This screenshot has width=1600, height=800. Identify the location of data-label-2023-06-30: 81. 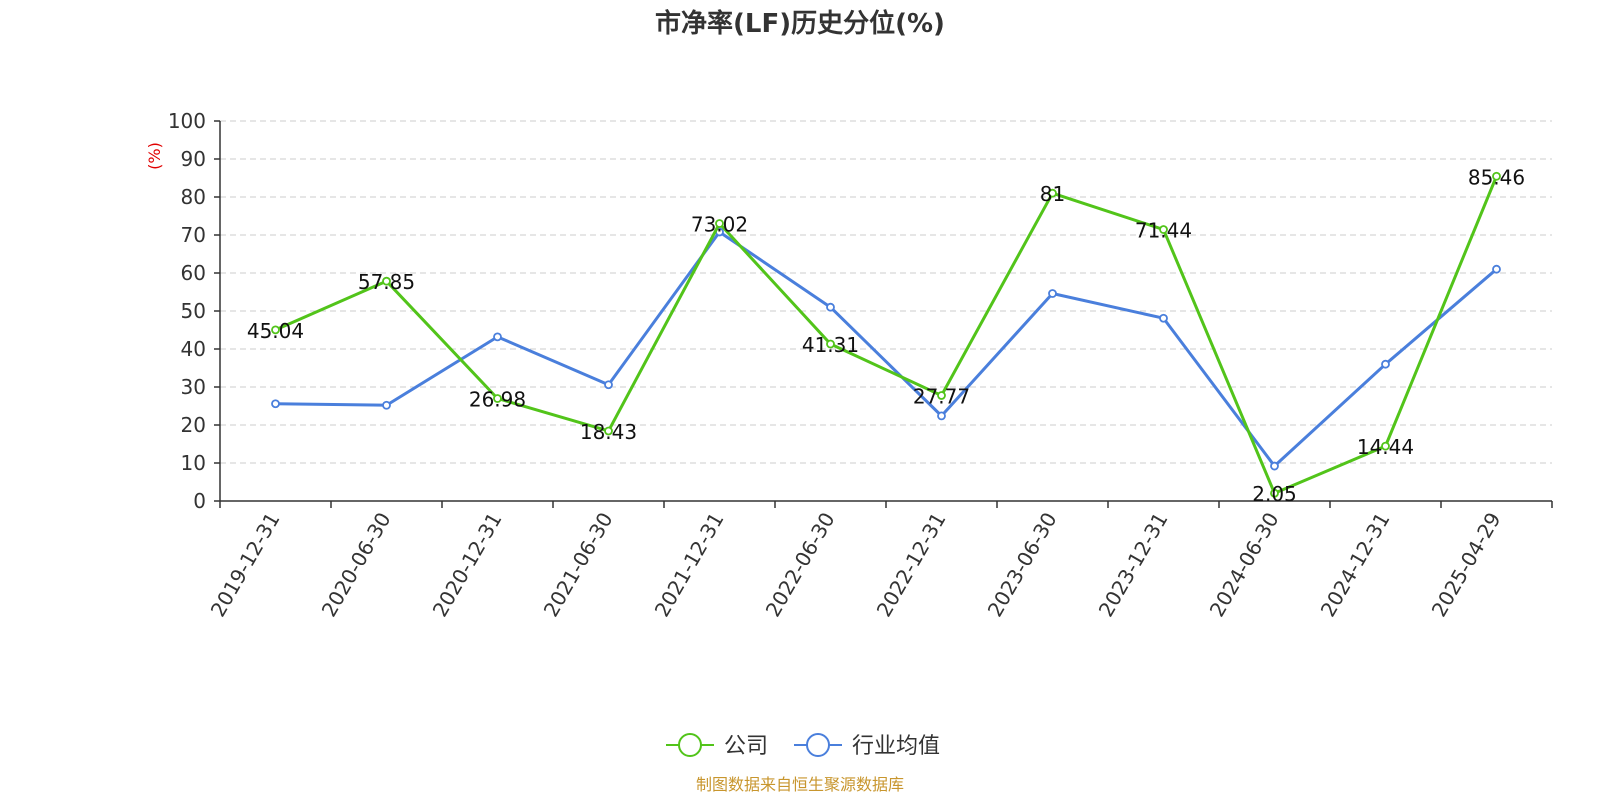
(1052, 194).